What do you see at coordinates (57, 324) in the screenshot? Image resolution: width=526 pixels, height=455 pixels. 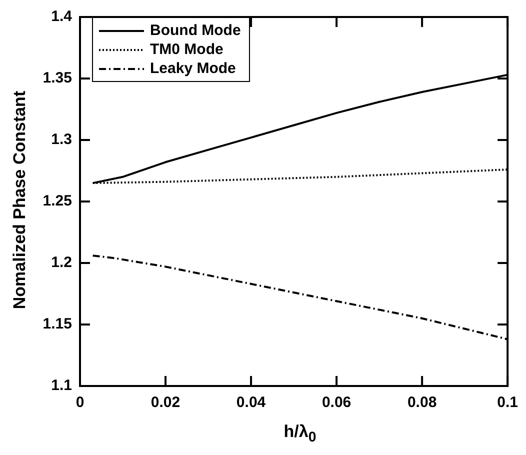 I see `y-tick-label: 1.15` at bounding box center [57, 324].